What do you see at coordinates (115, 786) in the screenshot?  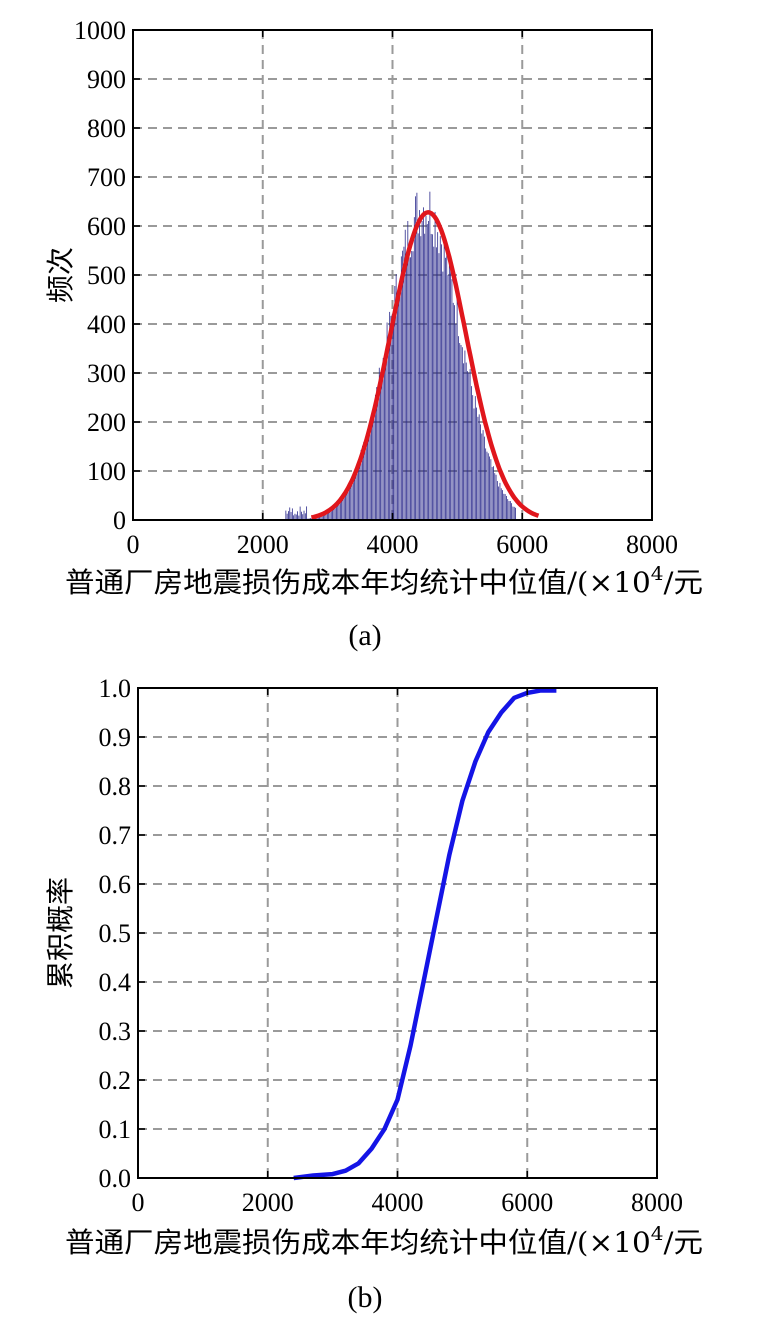 I see `y-tick-label: 0.8` at bounding box center [115, 786].